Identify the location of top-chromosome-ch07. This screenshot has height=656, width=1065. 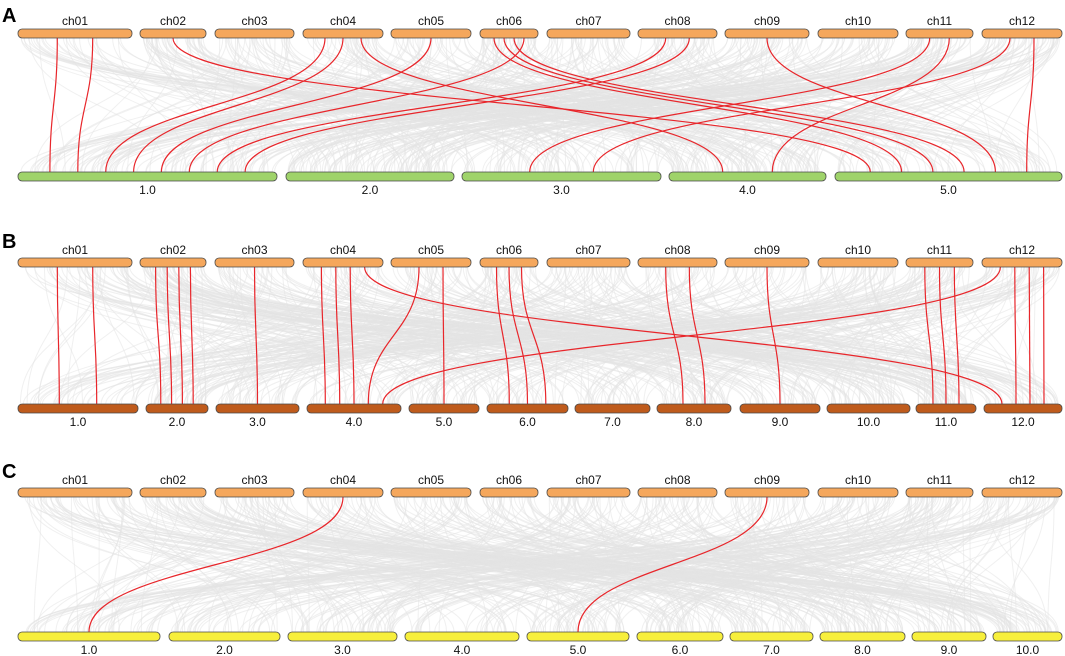
(588, 262).